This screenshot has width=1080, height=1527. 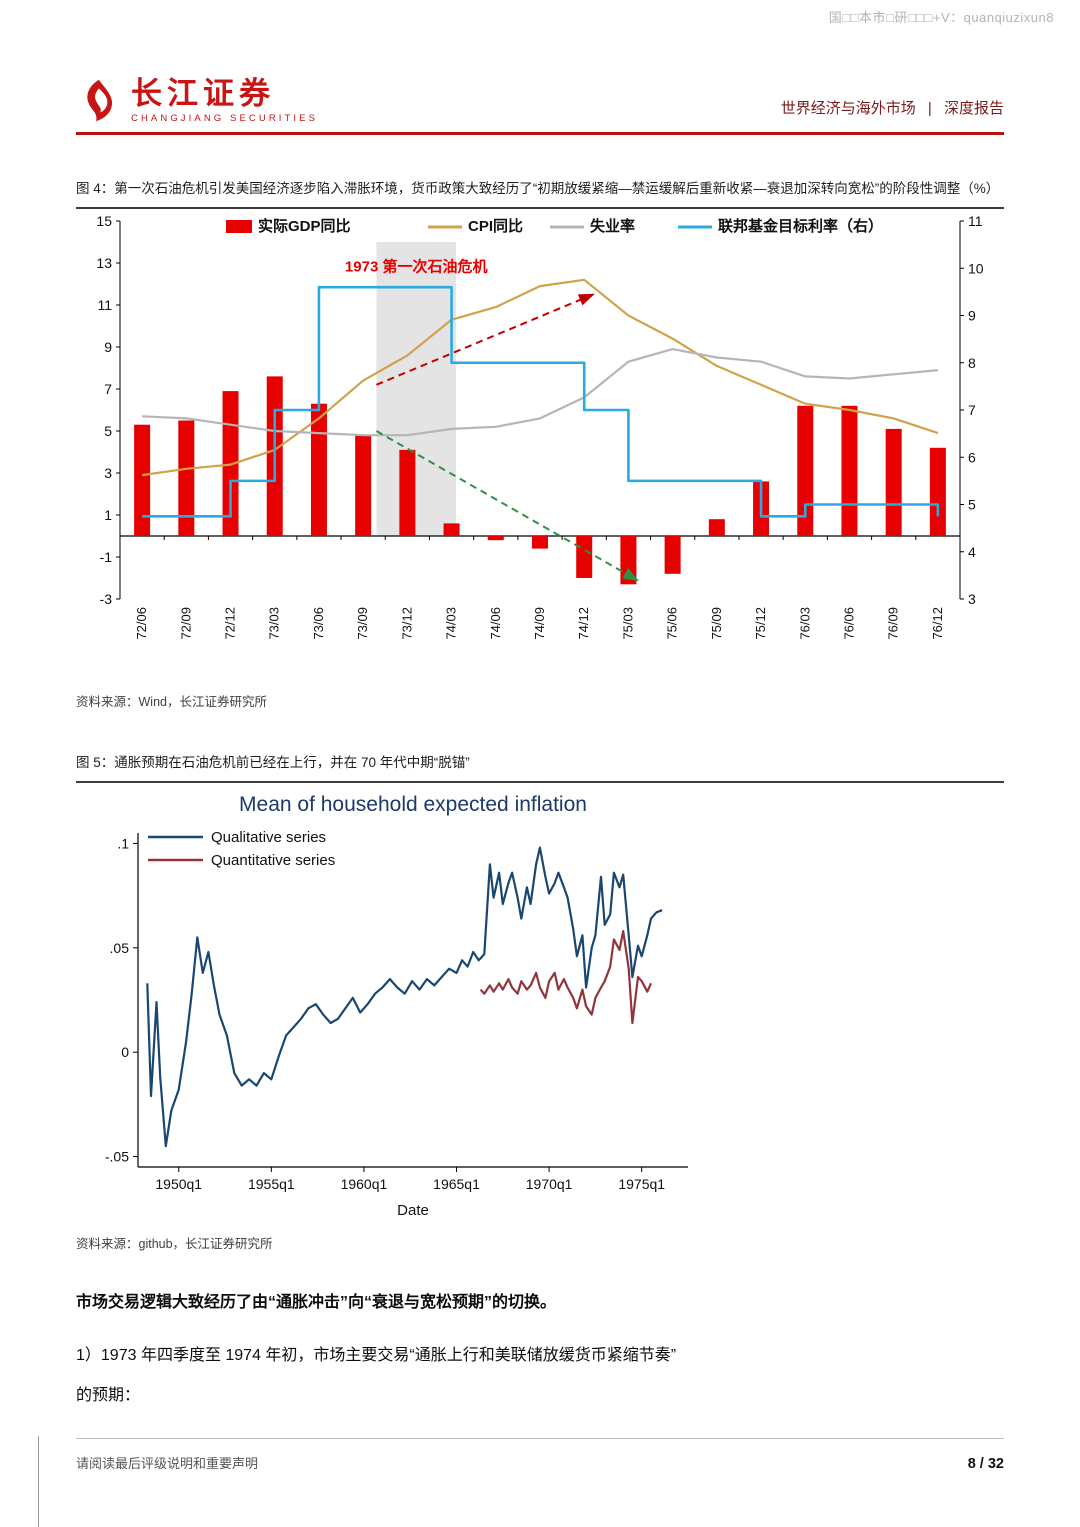 I want to click on svg-text: 1973 第一次石油危机, so click(x=416, y=267).